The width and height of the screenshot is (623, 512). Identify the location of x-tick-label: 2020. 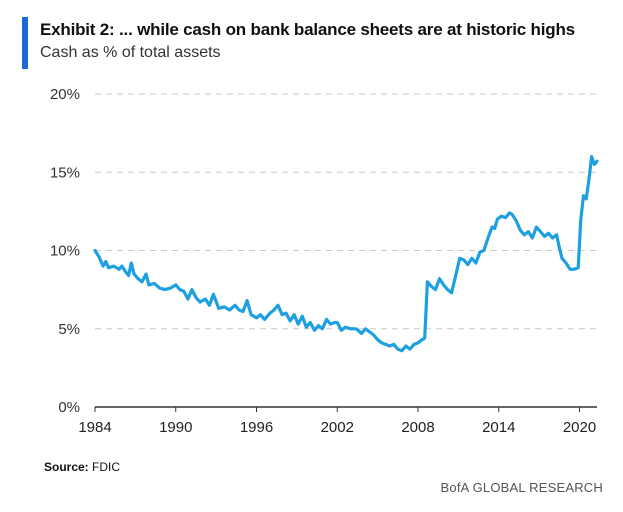
(579, 427).